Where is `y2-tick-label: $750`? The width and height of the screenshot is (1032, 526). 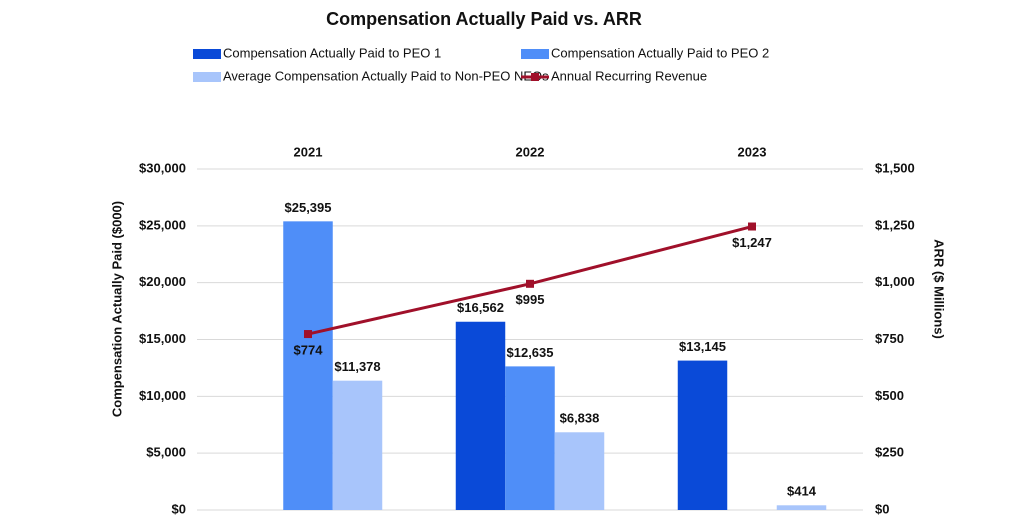 y2-tick-label: $750 is located at coordinates (889, 338).